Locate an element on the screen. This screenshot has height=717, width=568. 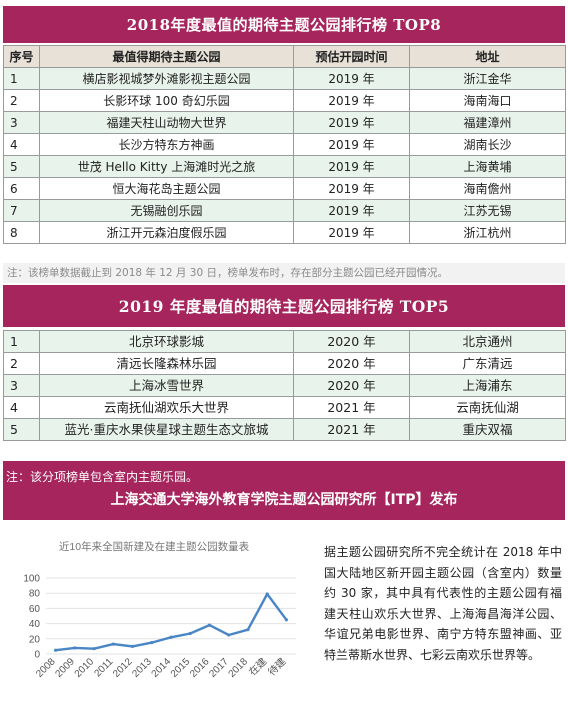
table-row: 1 北京环球影城 2020 年北京通州 is located at coordinates (284, 341).